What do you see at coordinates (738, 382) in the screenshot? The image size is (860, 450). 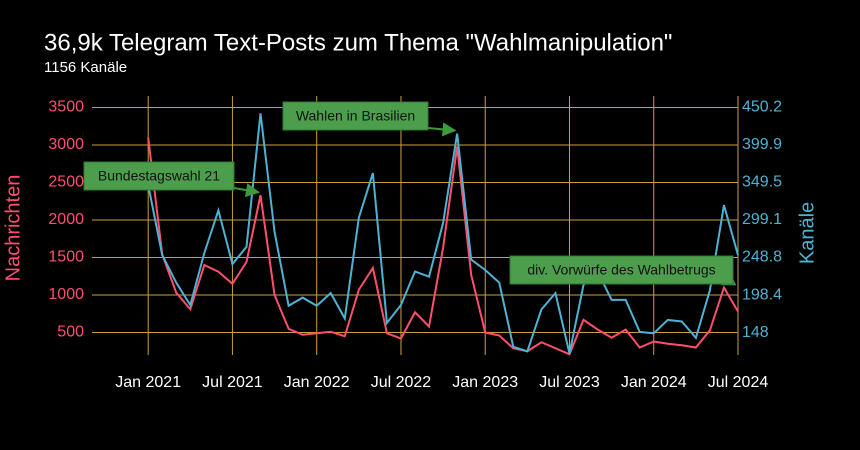 I see `x-tick-label: Jul 2024` at bounding box center [738, 382].